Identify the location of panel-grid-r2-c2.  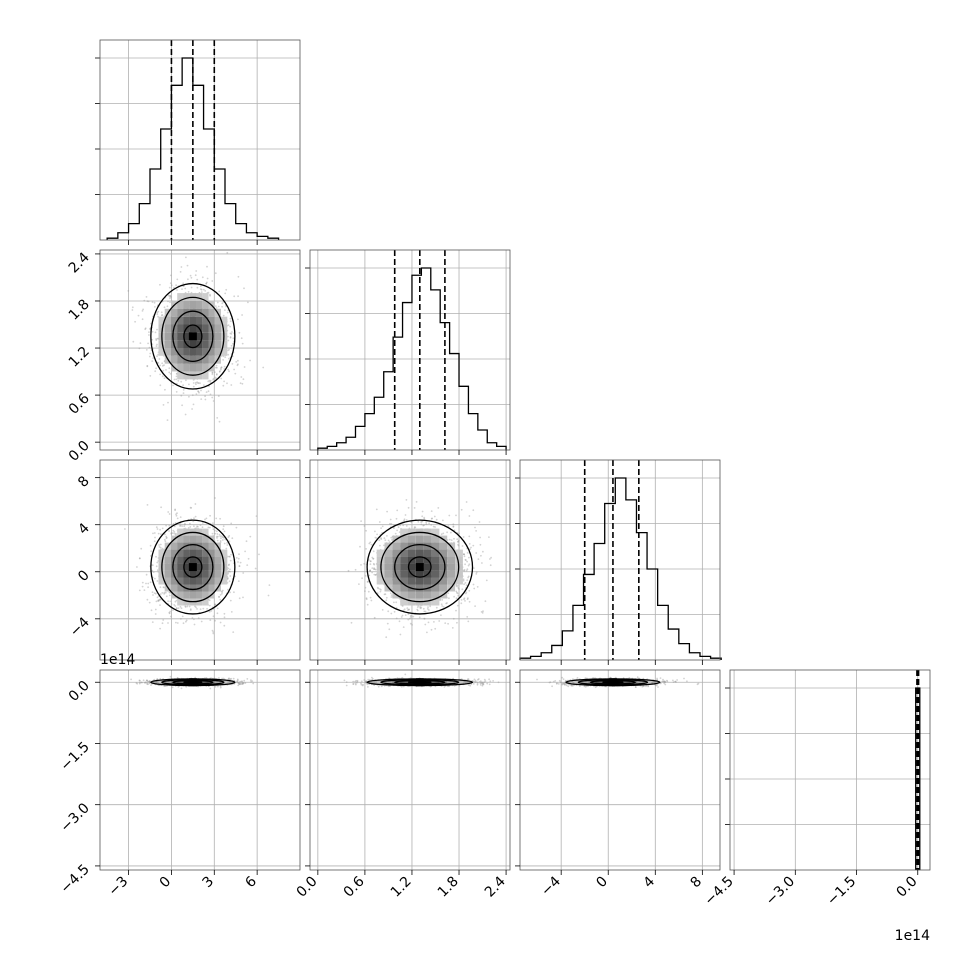
(620, 560).